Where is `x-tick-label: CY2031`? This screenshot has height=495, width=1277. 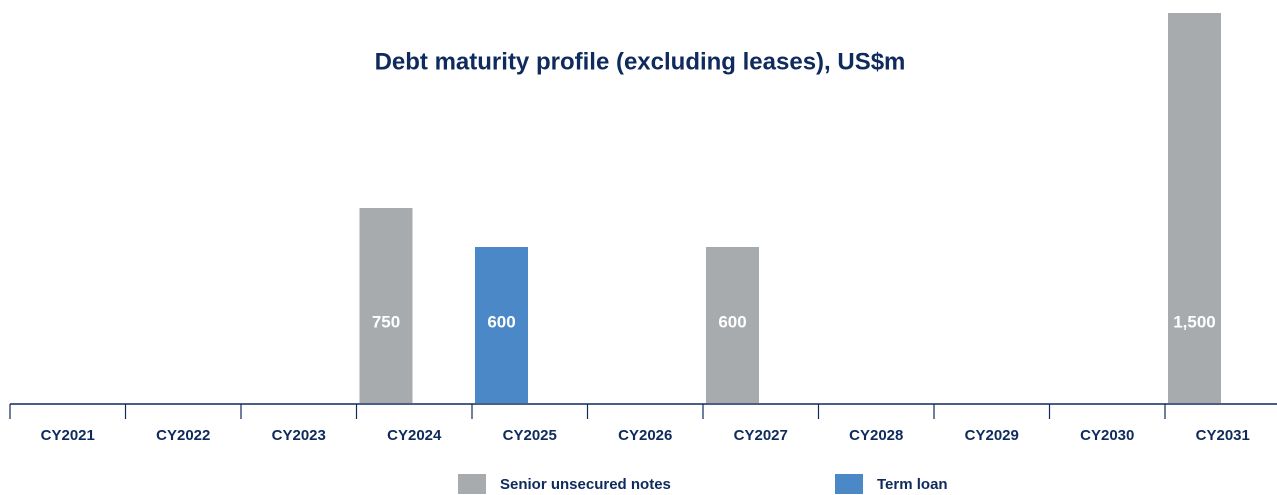 x-tick-label: CY2031 is located at coordinates (1223, 435).